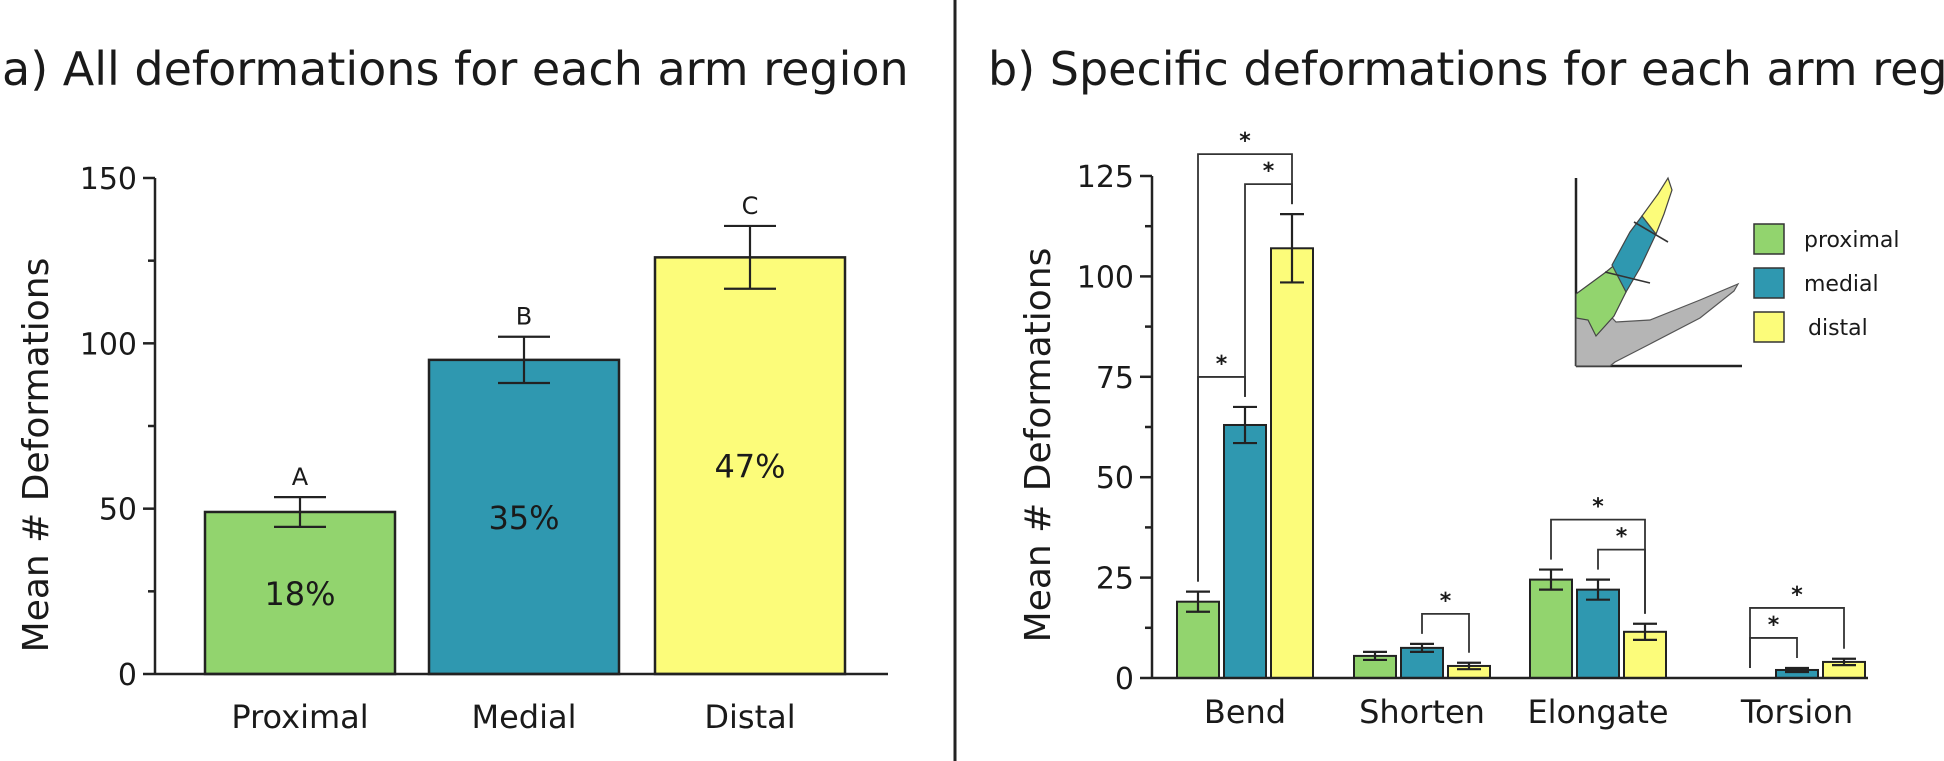 This screenshot has width=1944, height=761. Describe the element at coordinates (1601, 299) in the screenshot. I see `arm-proximal-region` at that location.